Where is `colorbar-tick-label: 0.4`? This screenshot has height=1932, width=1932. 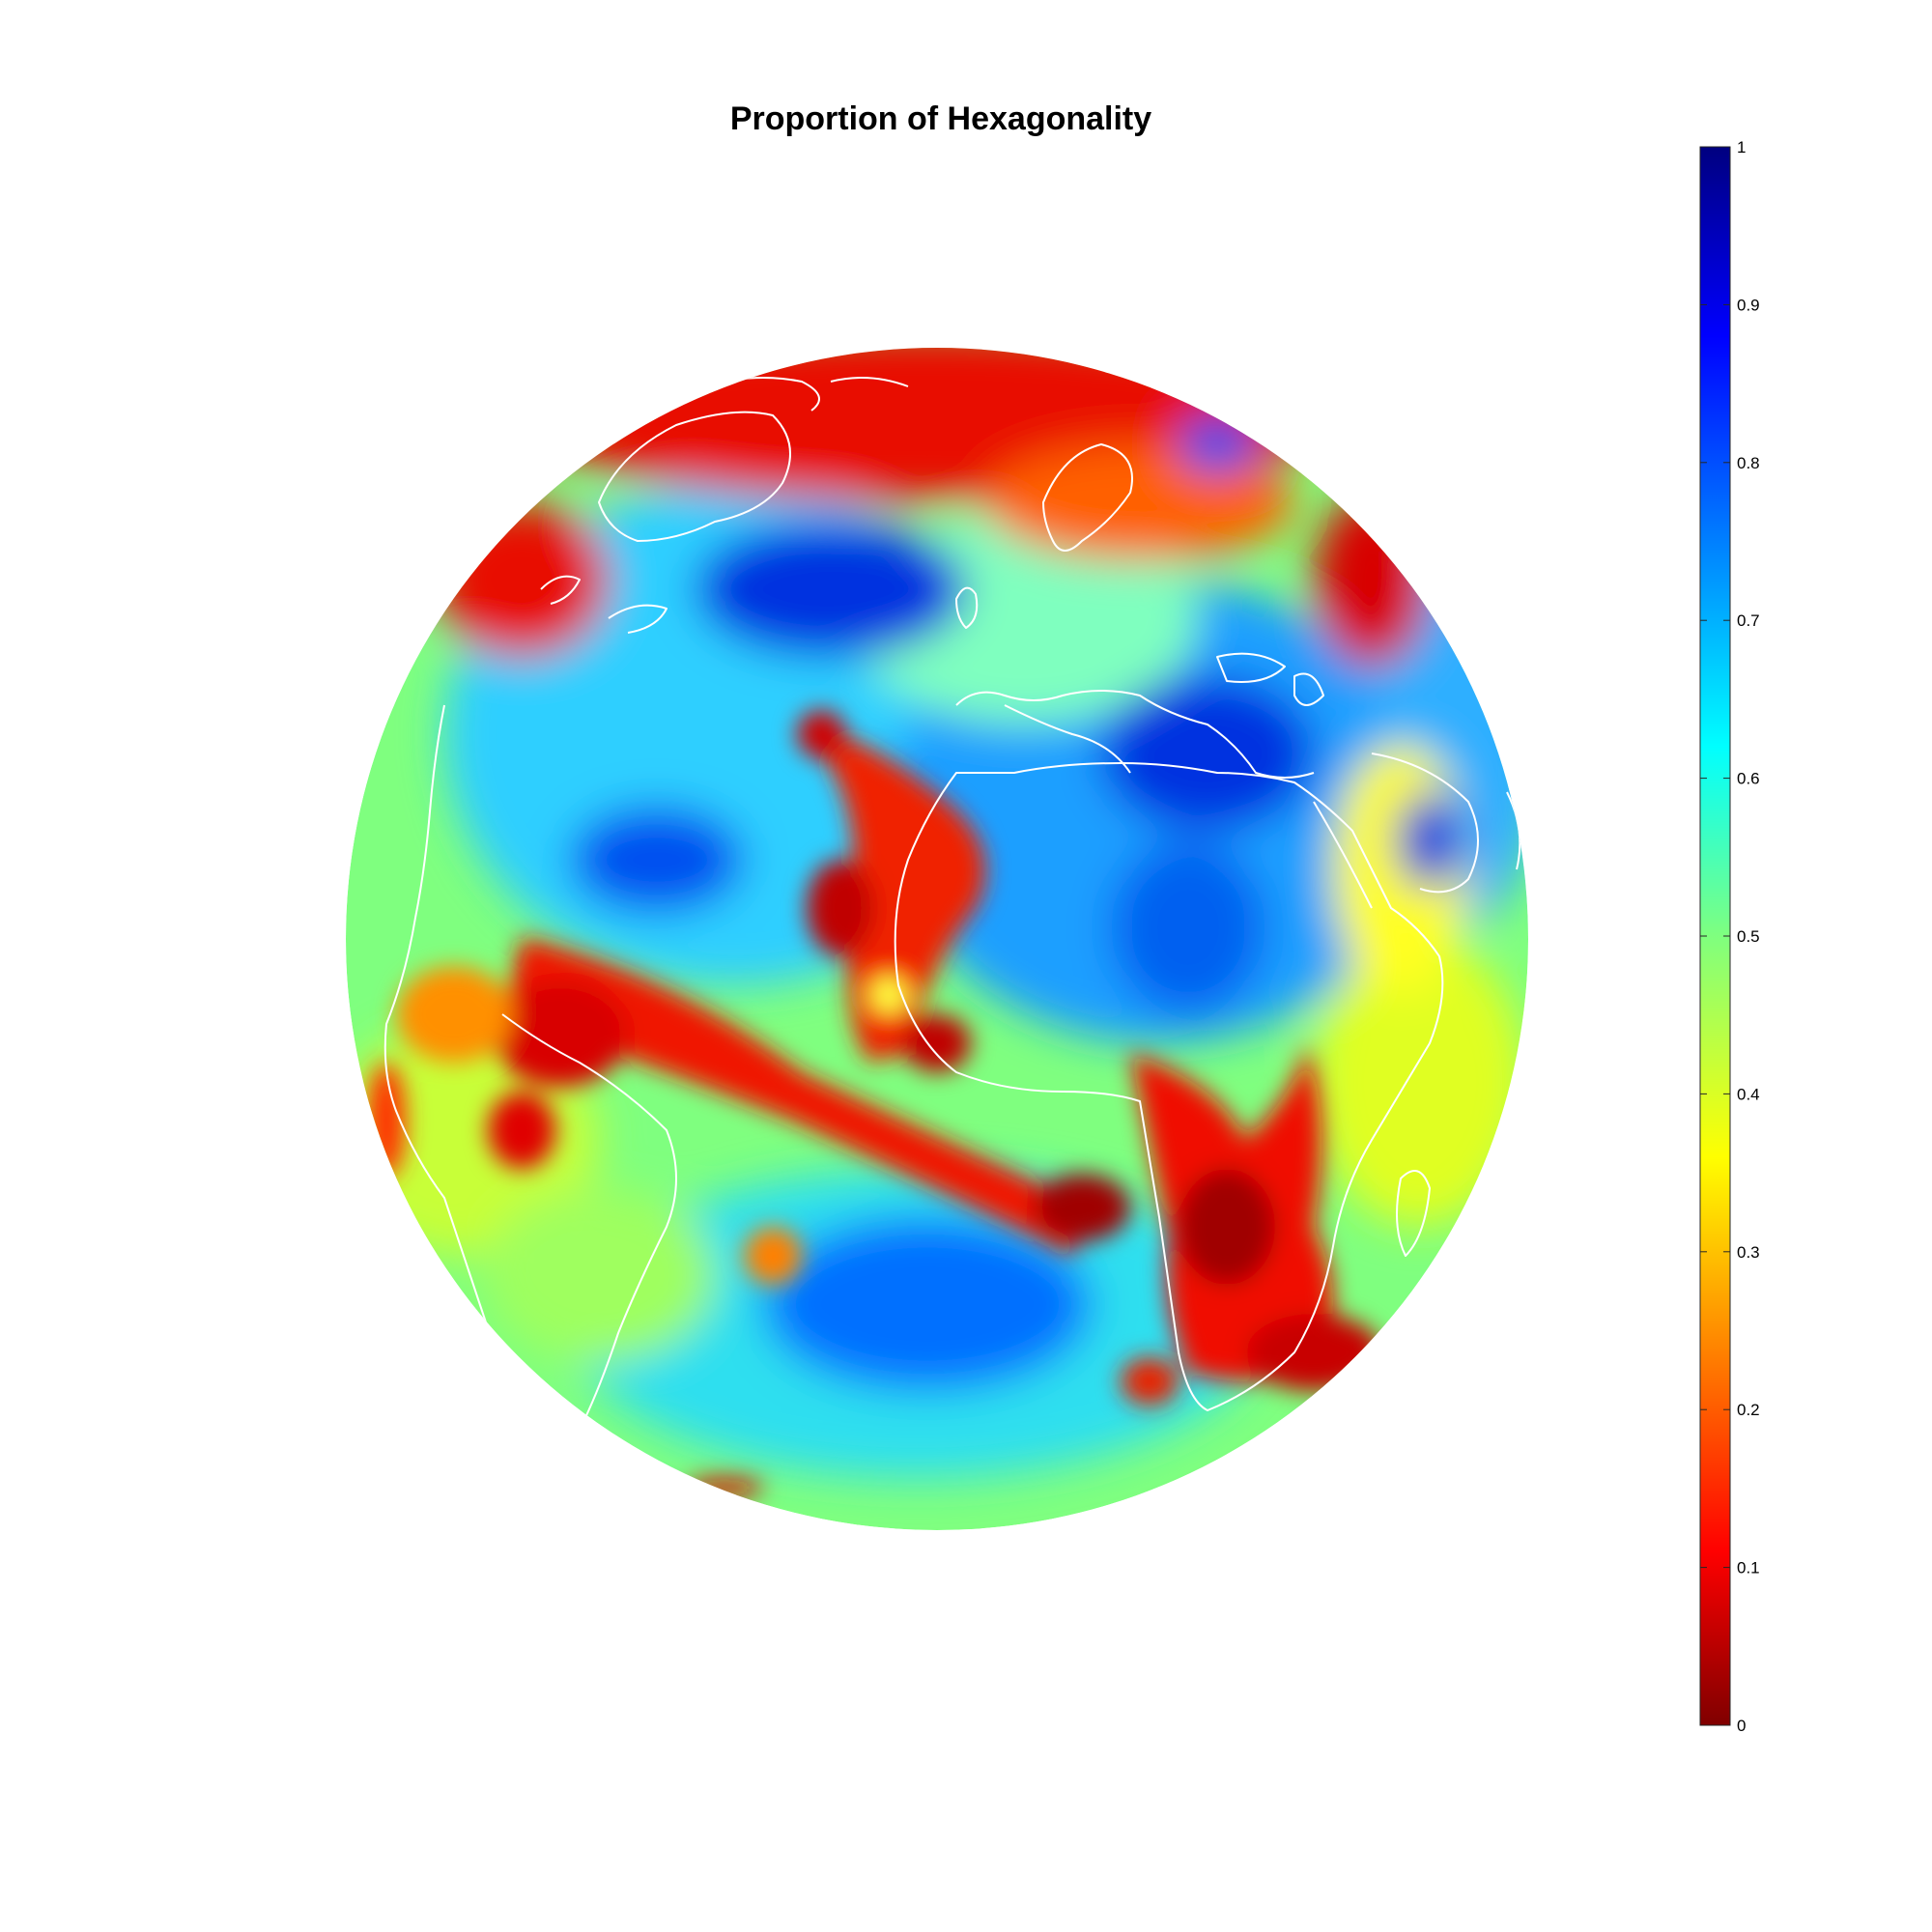
colorbar-tick-label: 0.4 is located at coordinates (1748, 1094).